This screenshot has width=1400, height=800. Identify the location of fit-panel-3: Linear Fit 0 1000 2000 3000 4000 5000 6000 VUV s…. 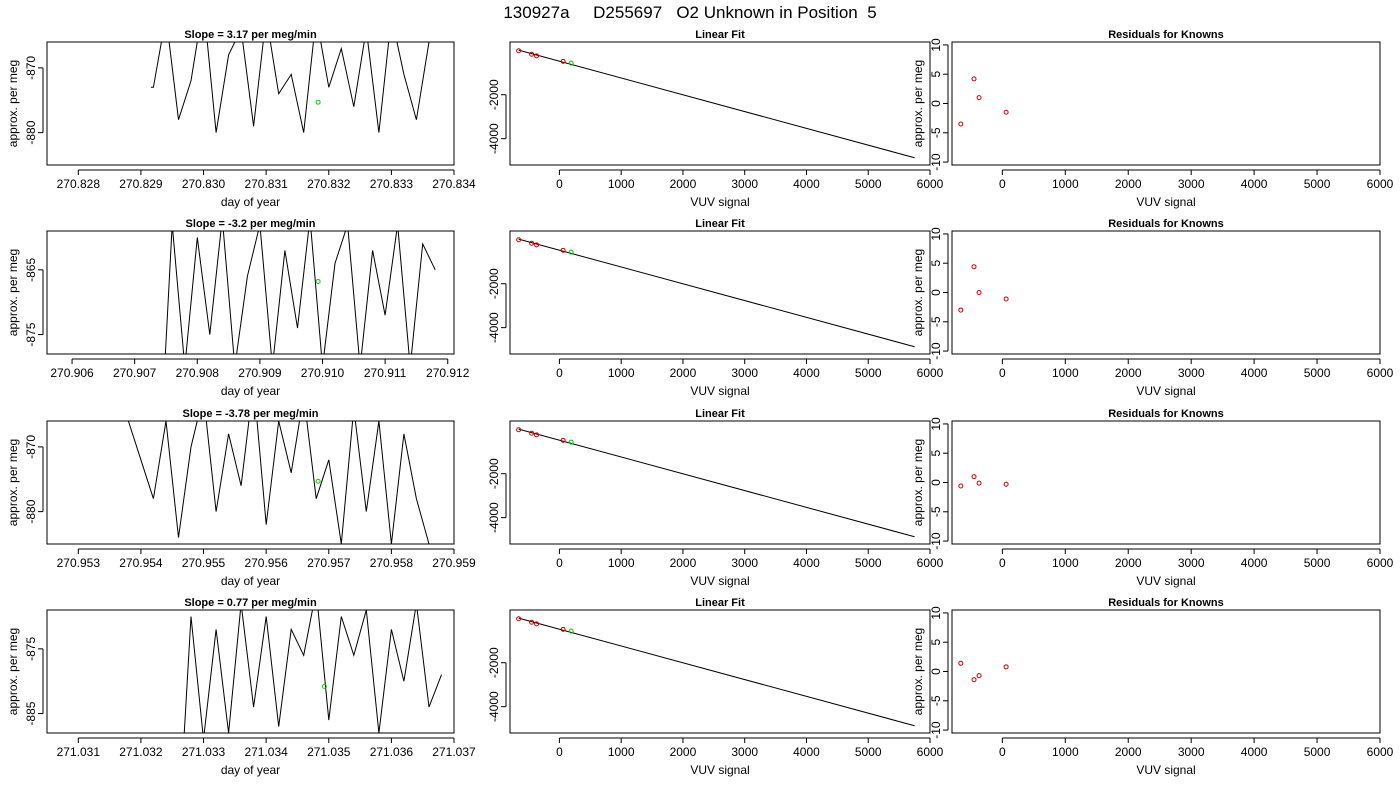
(715, 498).